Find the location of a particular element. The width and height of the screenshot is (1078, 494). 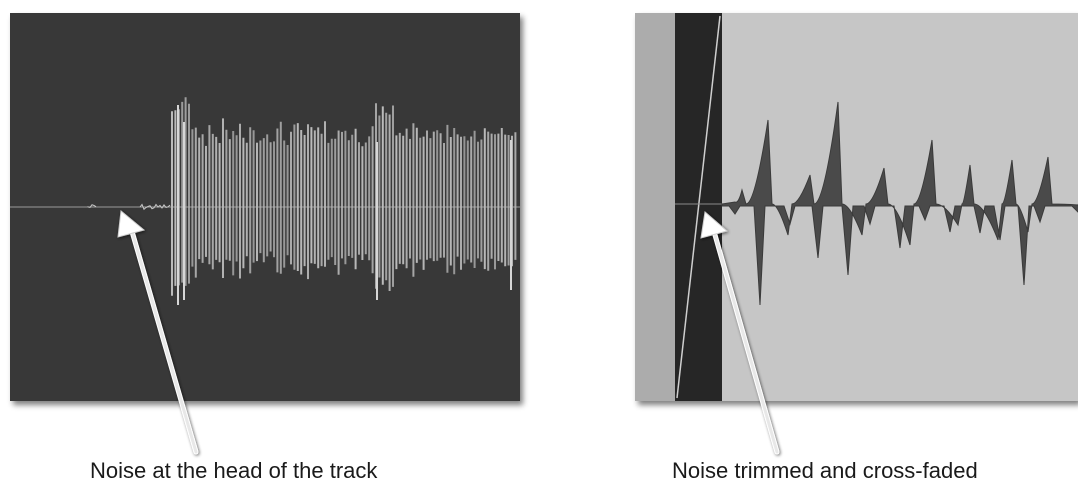

left-noise-squiggles is located at coordinates (129, 207).